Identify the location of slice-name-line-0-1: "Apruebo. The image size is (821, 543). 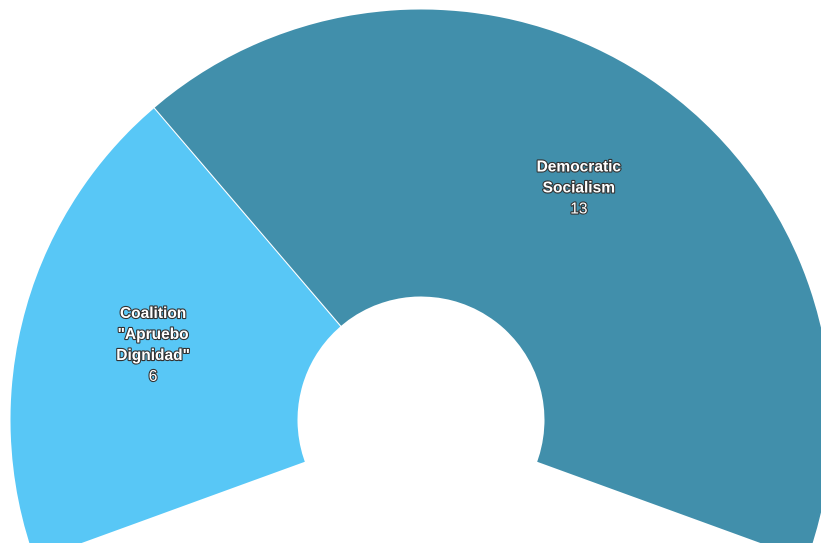
(153, 334).